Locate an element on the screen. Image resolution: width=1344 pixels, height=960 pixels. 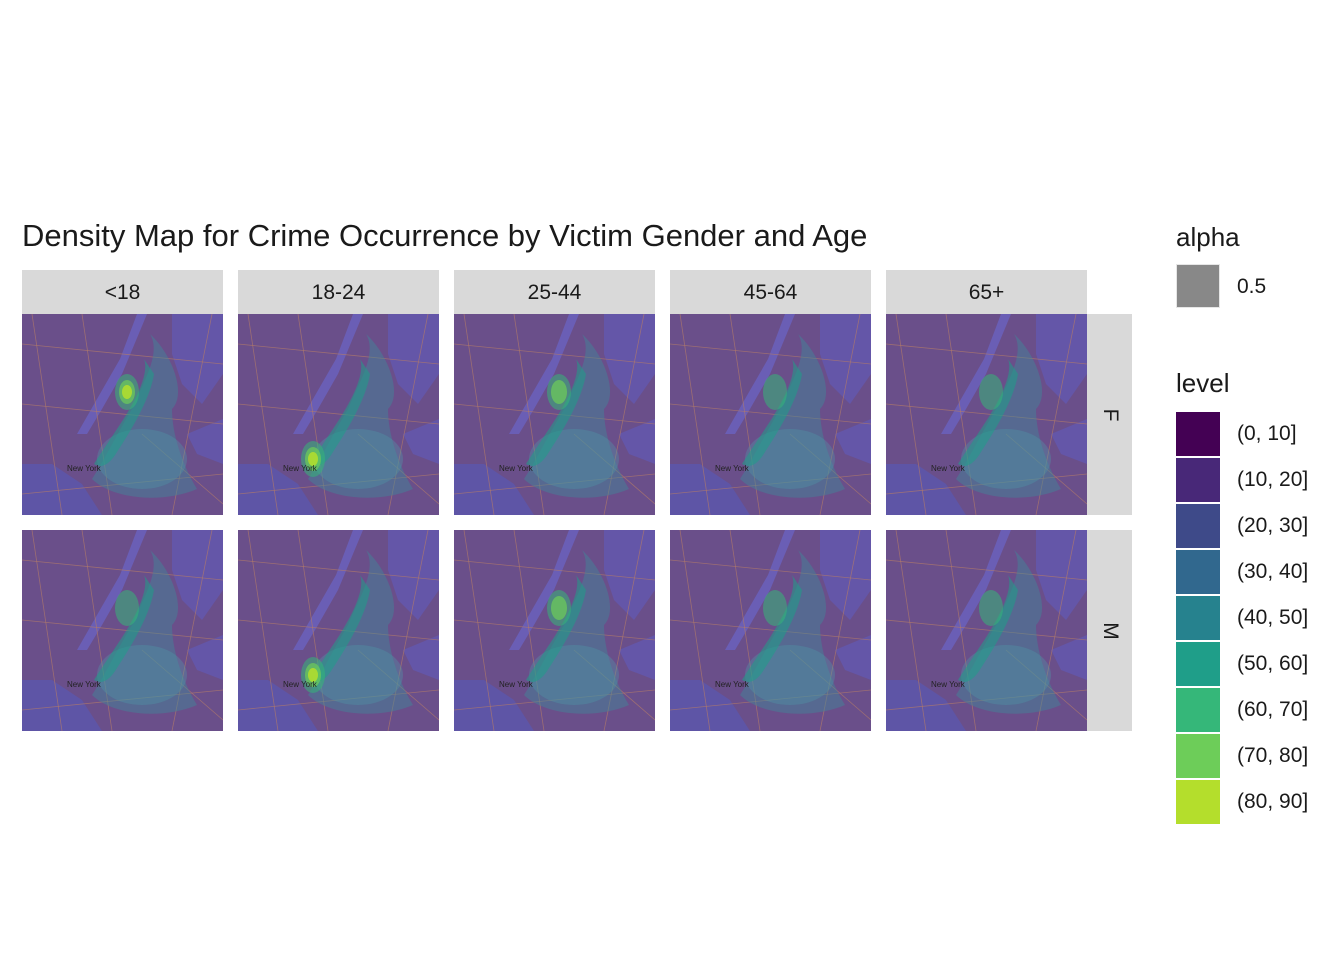
legend-level-label: (80, 90] is located at coordinates (1273, 801).